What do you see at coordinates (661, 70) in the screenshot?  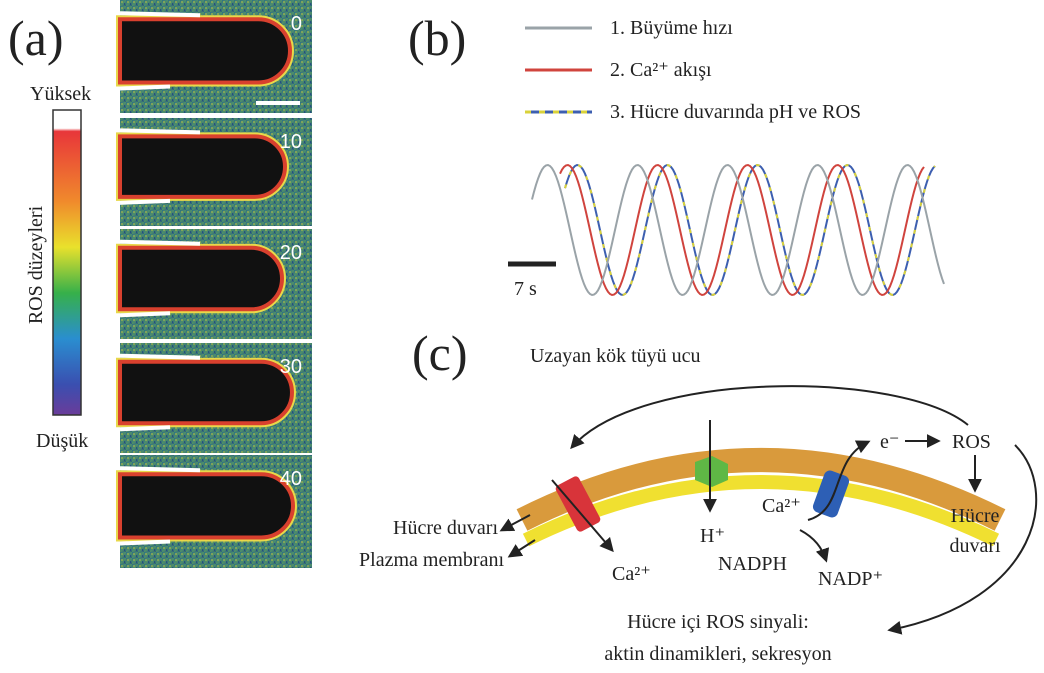 I see `legend-label: 2. Ca²⁺ akışı` at bounding box center [661, 70].